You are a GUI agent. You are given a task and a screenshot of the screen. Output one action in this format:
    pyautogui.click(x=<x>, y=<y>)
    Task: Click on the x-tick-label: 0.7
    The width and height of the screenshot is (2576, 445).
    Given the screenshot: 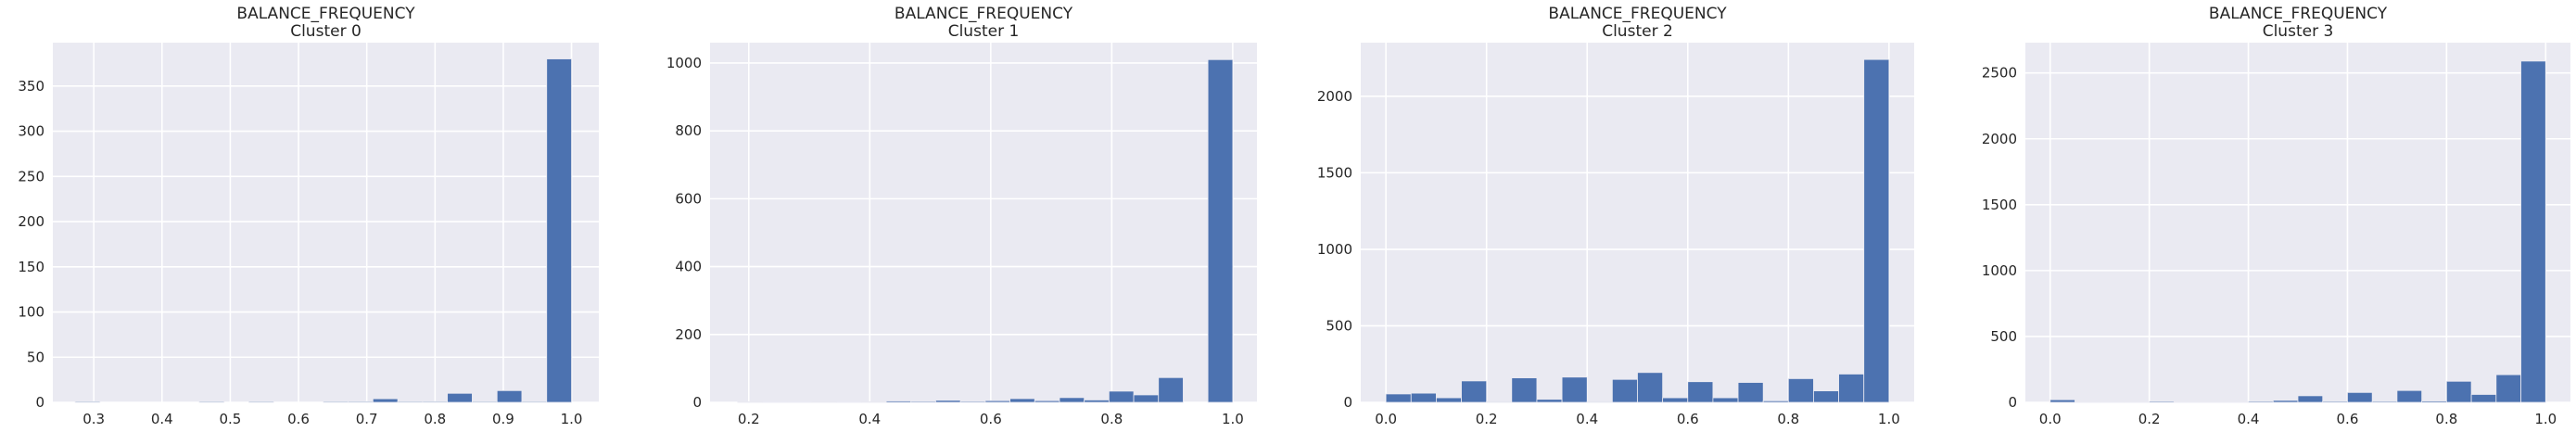 What is the action you would take?
    pyautogui.click(x=367, y=419)
    